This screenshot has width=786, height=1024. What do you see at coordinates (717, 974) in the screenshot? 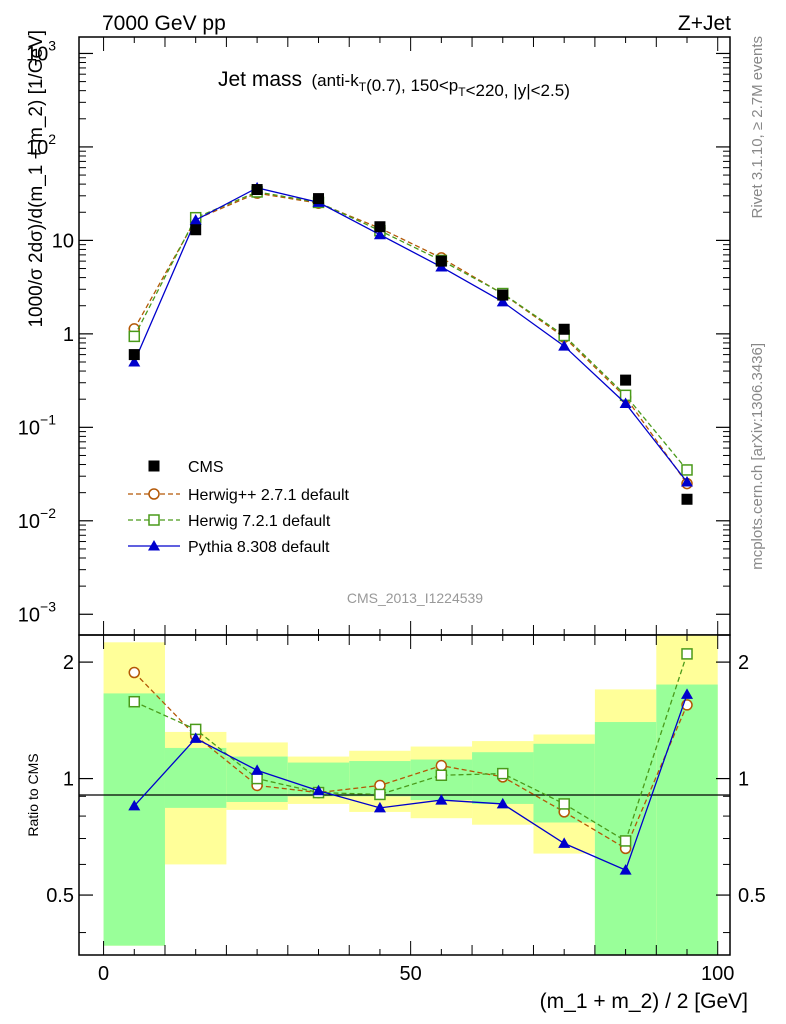
I see `ratio-xtick-label: 100` at bounding box center [717, 974].